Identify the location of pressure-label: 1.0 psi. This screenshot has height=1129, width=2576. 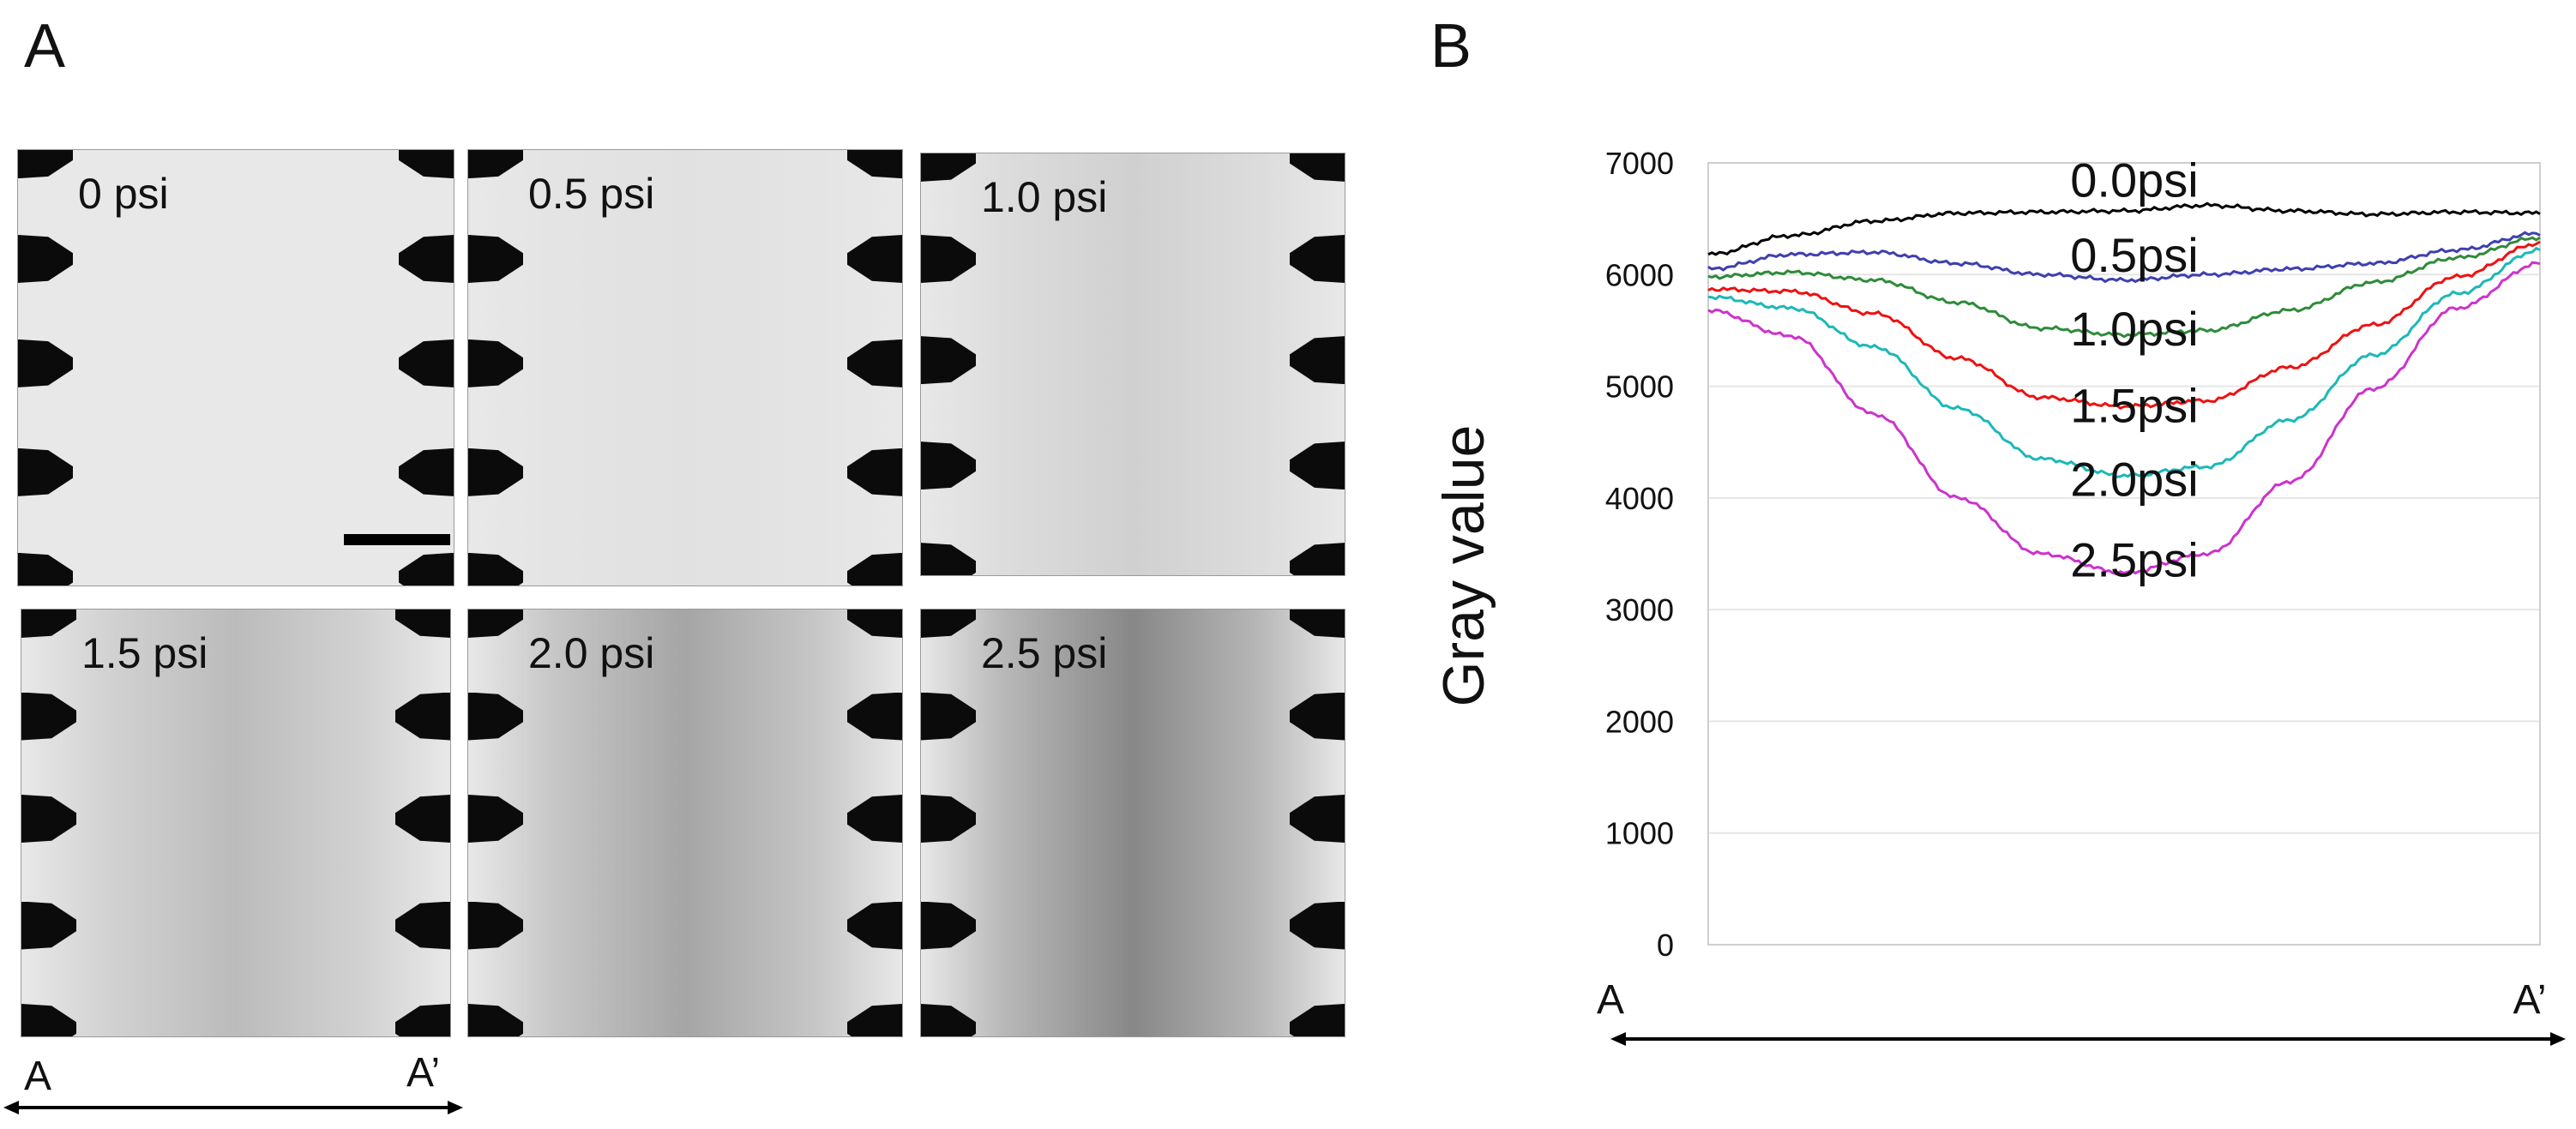
(1044, 197).